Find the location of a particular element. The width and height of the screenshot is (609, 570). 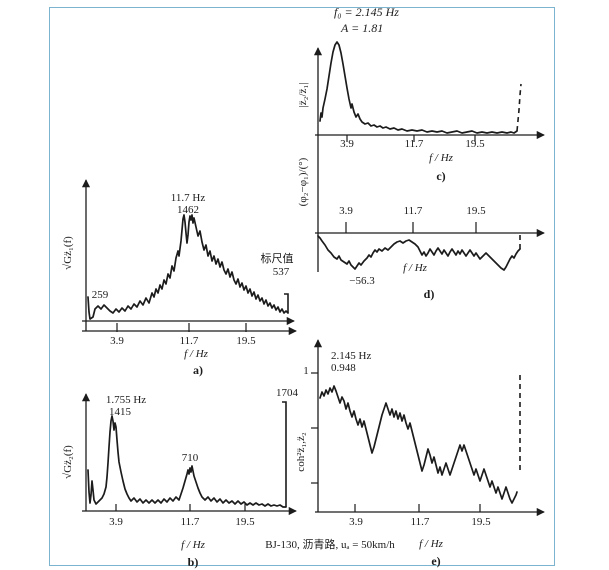

panel-d-label: d) is located at coordinates (429, 294).